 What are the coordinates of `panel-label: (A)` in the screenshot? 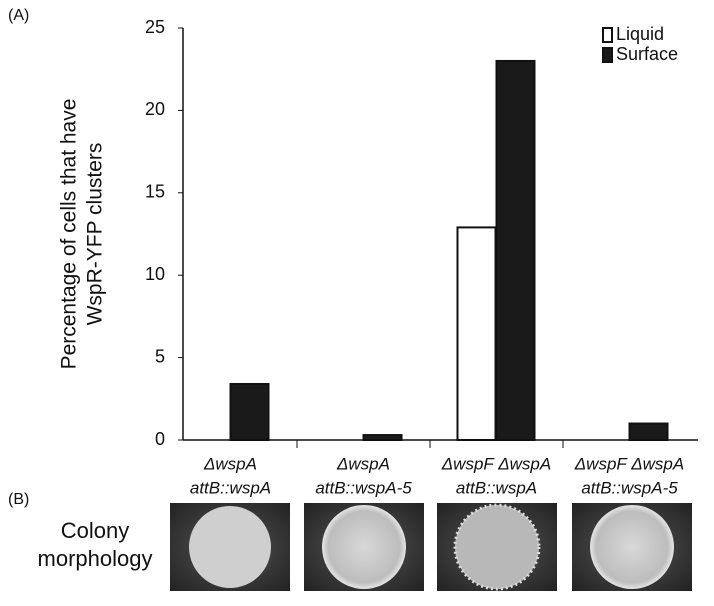 It's located at (18, 15).